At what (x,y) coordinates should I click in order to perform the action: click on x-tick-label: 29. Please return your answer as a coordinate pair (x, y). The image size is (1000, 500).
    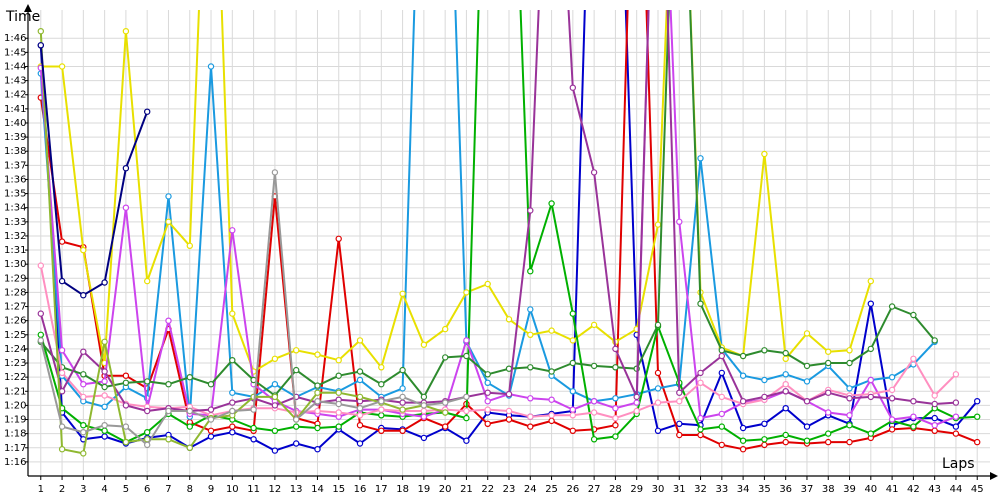
    Looking at the image, I should click on (636, 489).